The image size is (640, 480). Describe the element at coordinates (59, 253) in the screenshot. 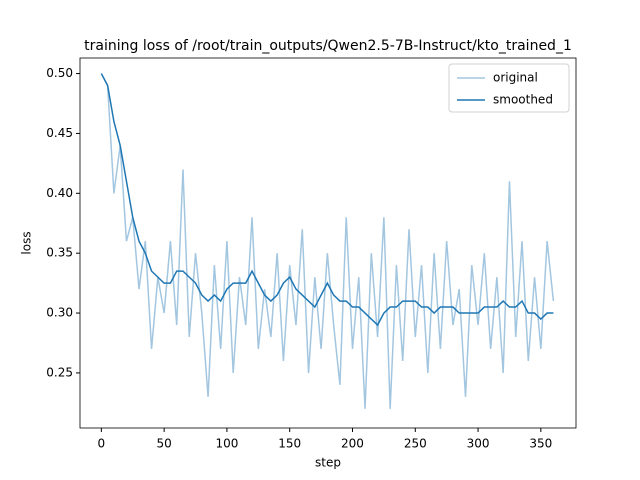

I see `y-tick-label: 0.35` at that location.